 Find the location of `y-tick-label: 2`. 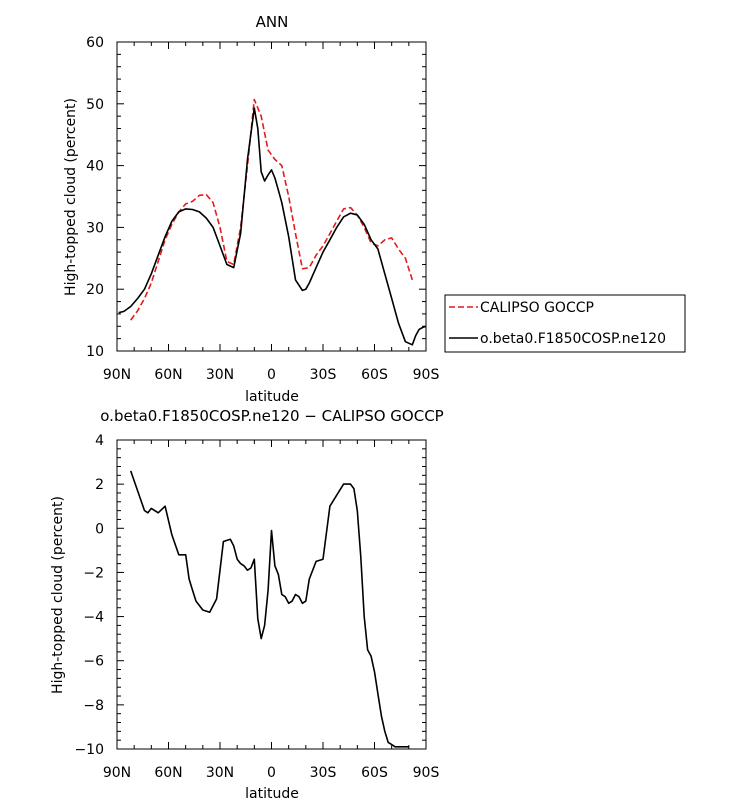

y-tick-label: 2 is located at coordinates (99, 485).